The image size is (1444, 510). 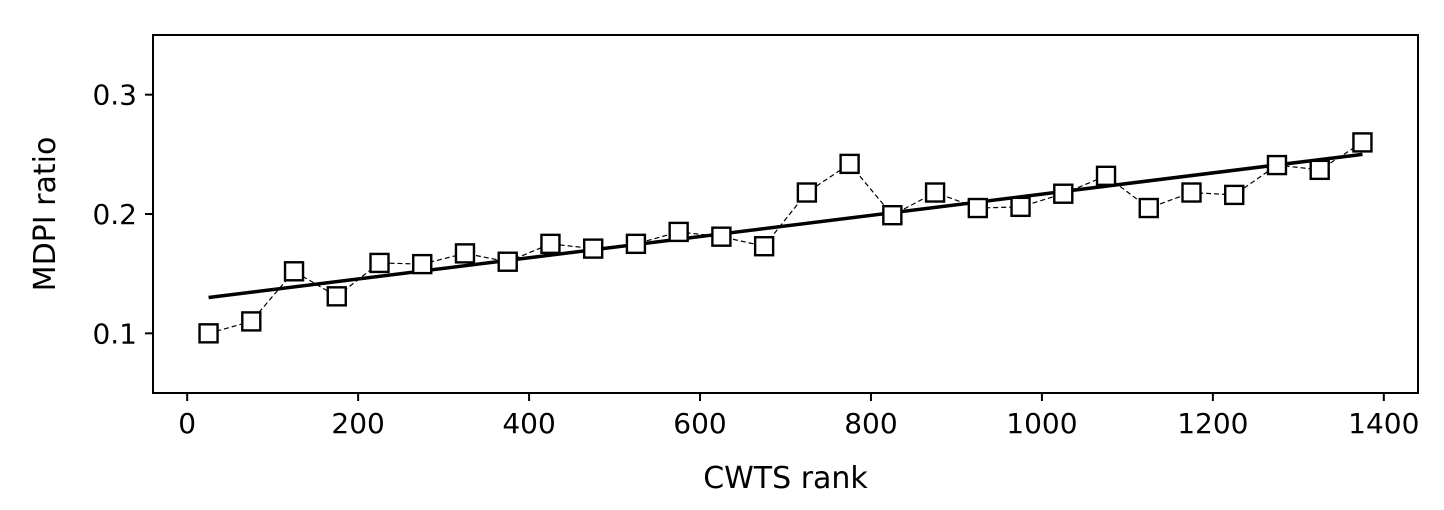 What do you see at coordinates (1383, 423) in the screenshot?
I see `x-tick-label: 1400` at bounding box center [1383, 423].